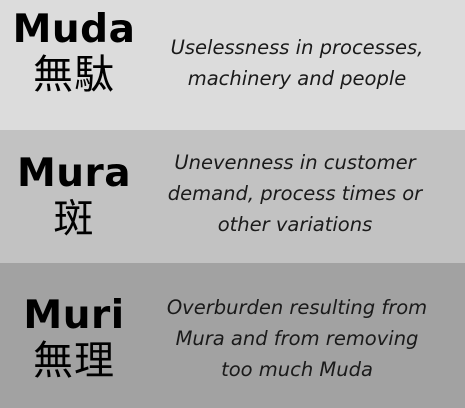  What do you see at coordinates (74, 219) in the screenshot?
I see `mura-kanji: 斑` at bounding box center [74, 219].